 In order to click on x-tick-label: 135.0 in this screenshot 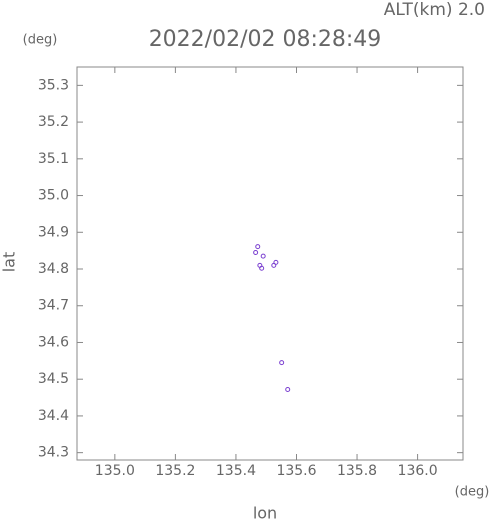, I will do `click(115, 471)`.